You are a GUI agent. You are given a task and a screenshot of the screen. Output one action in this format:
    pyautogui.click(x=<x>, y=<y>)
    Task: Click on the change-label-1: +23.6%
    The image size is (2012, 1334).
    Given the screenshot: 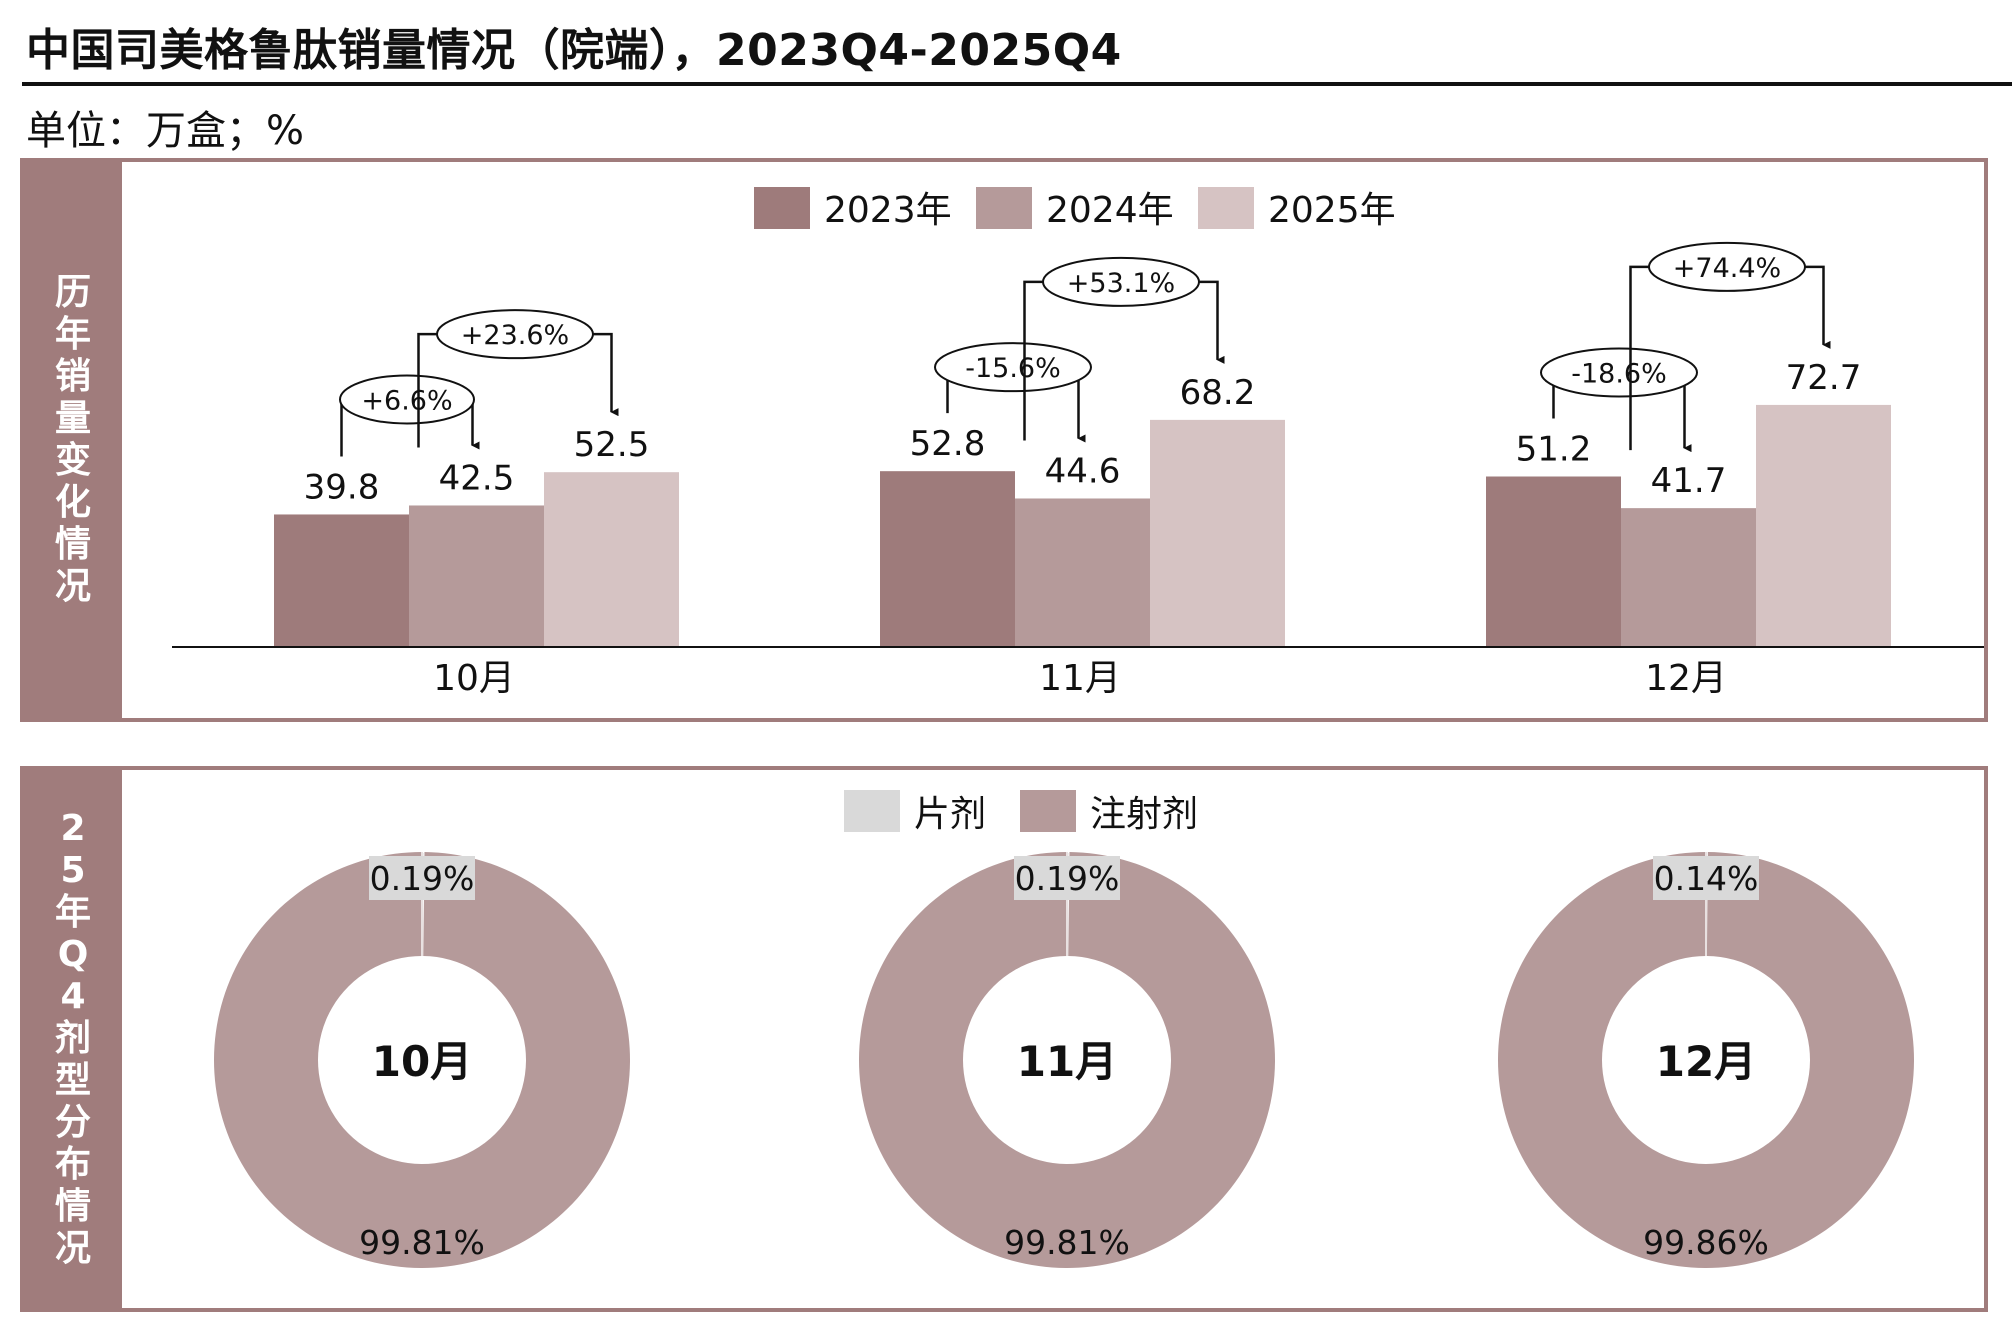 What is the action you would take?
    pyautogui.click(x=515, y=335)
    